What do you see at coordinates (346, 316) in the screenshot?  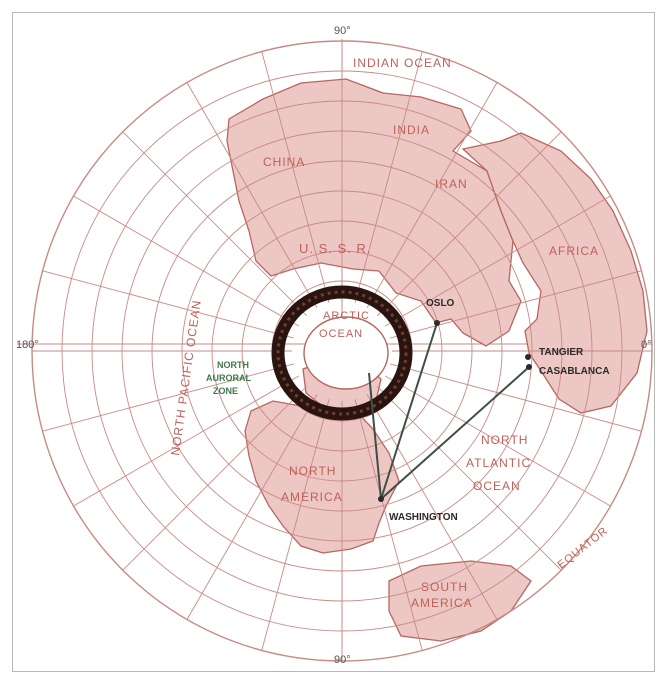 I see `label-arctic-line1: ARCTIC` at bounding box center [346, 316].